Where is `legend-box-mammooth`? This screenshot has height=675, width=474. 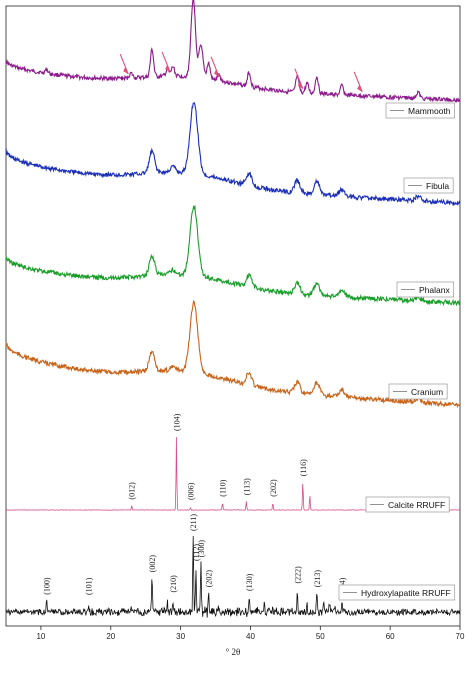
legend-box-mammooth is located at coordinates (420, 110).